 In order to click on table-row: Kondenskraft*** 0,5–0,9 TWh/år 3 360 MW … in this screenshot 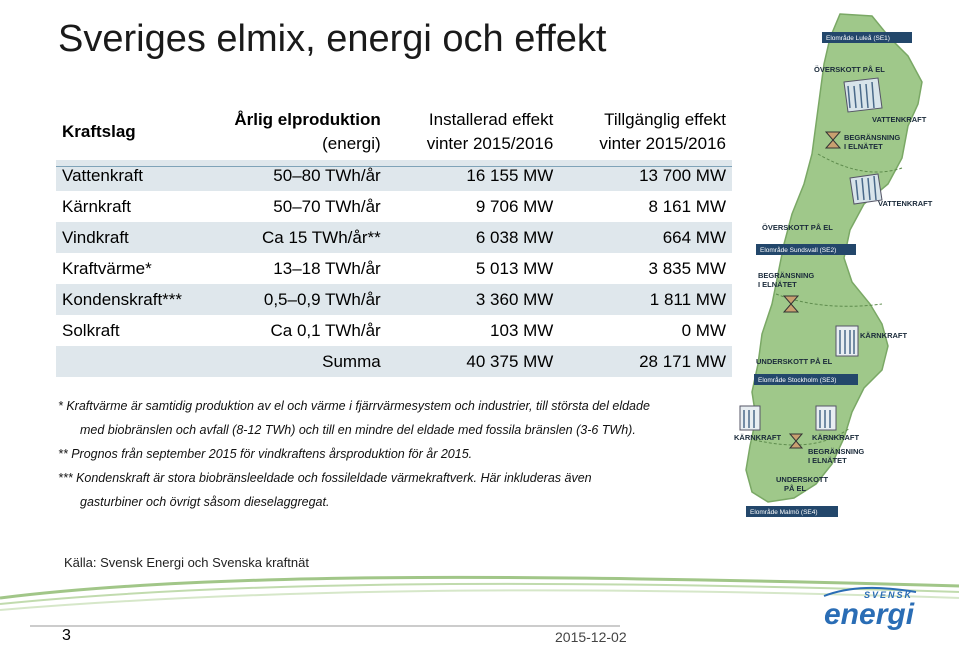, I will do `click(394, 299)`.